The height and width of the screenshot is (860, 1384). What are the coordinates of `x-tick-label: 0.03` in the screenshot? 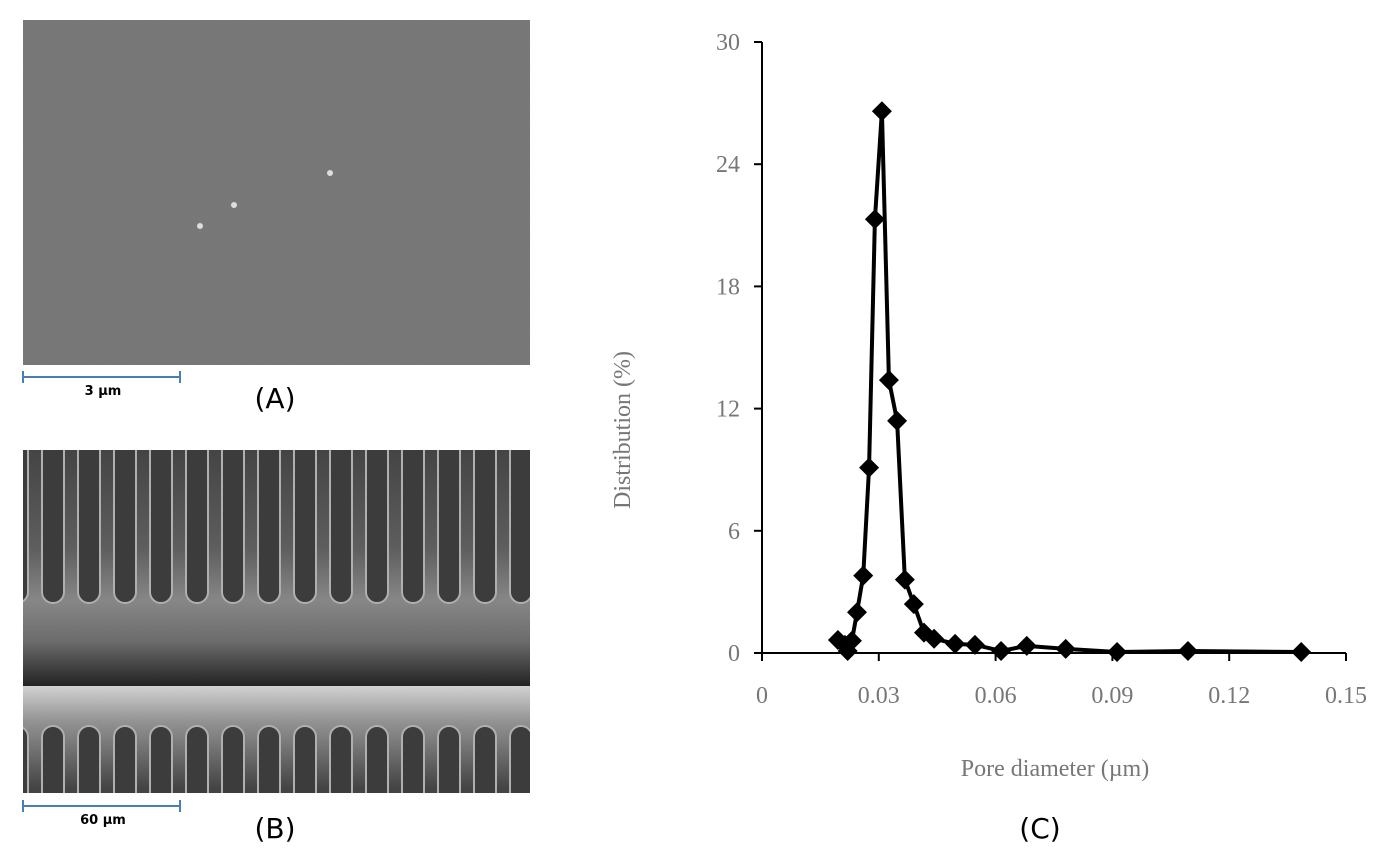 It's located at (879, 696).